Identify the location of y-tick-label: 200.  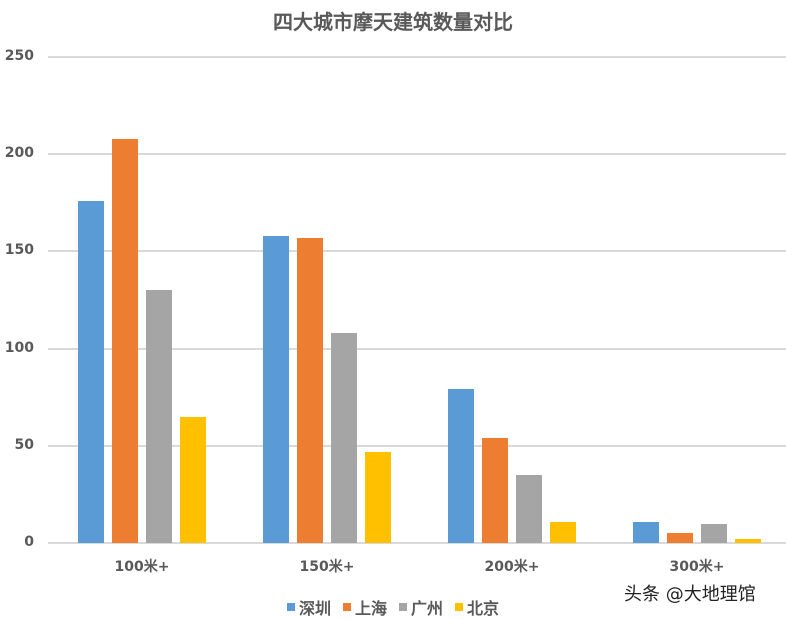
(19, 153).